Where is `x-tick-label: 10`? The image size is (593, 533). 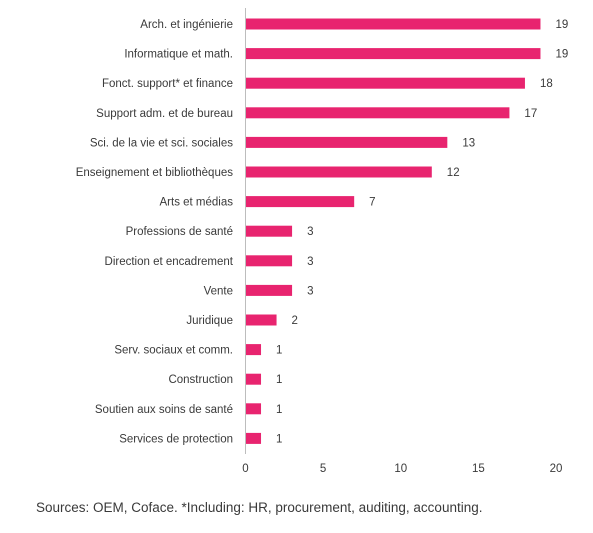
x-tick-label: 10 is located at coordinates (400, 469).